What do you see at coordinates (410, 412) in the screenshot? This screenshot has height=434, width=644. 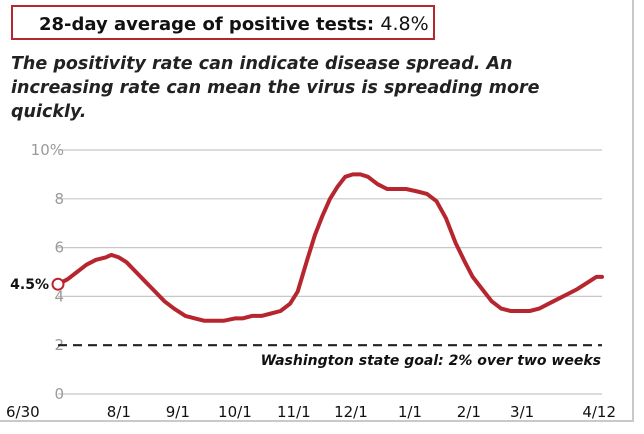 I see `x-tick-label: 1/1` at bounding box center [410, 412].